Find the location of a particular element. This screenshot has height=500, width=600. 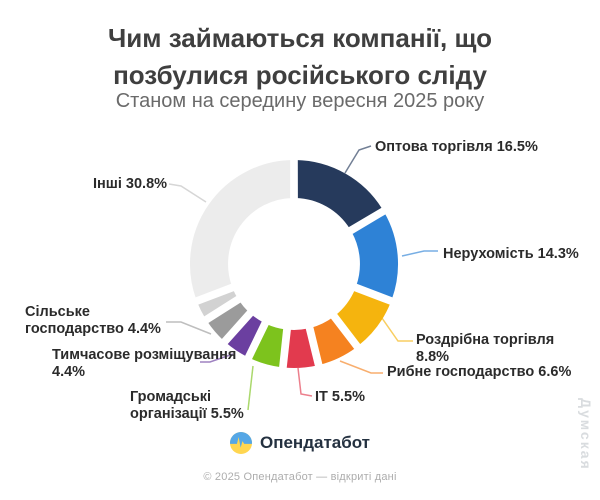

segment-label-5: Громадські організації 5.5% is located at coordinates (187, 405).